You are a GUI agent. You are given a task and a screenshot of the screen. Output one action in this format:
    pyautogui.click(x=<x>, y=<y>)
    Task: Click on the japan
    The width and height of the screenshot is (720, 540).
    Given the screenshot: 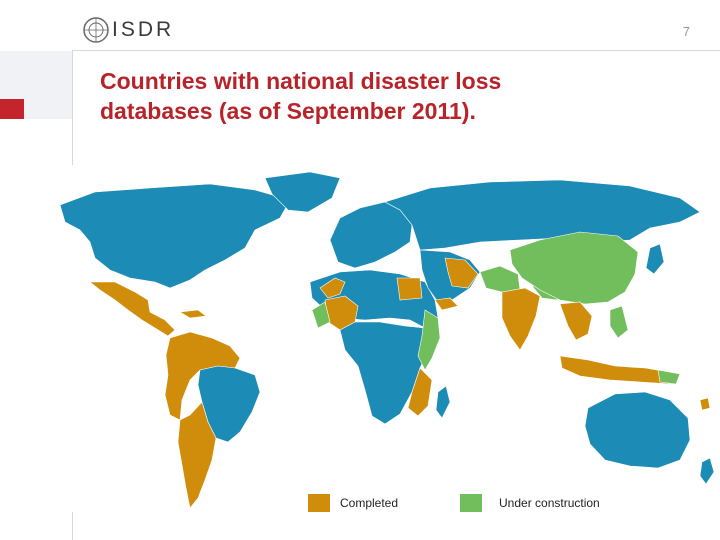 What is the action you would take?
    pyautogui.click(x=655, y=259)
    